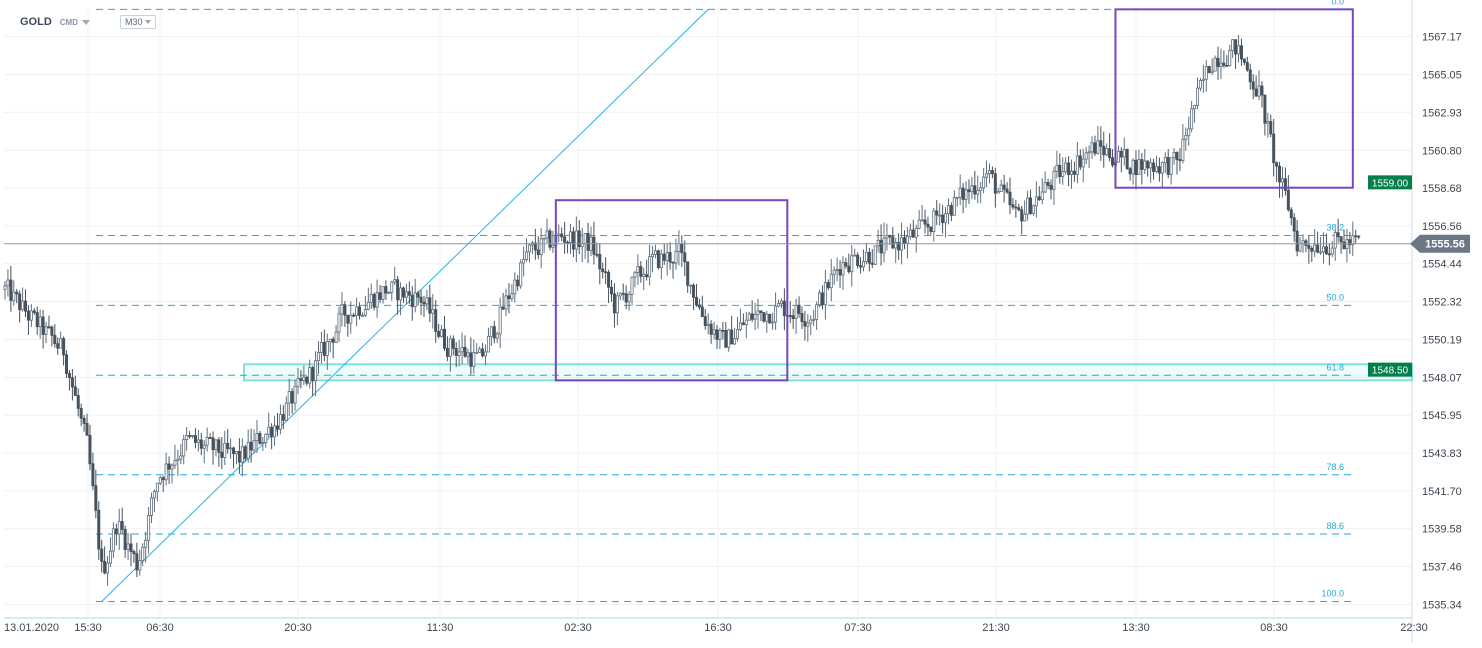  What do you see at coordinates (1442, 151) in the screenshot?
I see `y-tick-label: 1560.80` at bounding box center [1442, 151].